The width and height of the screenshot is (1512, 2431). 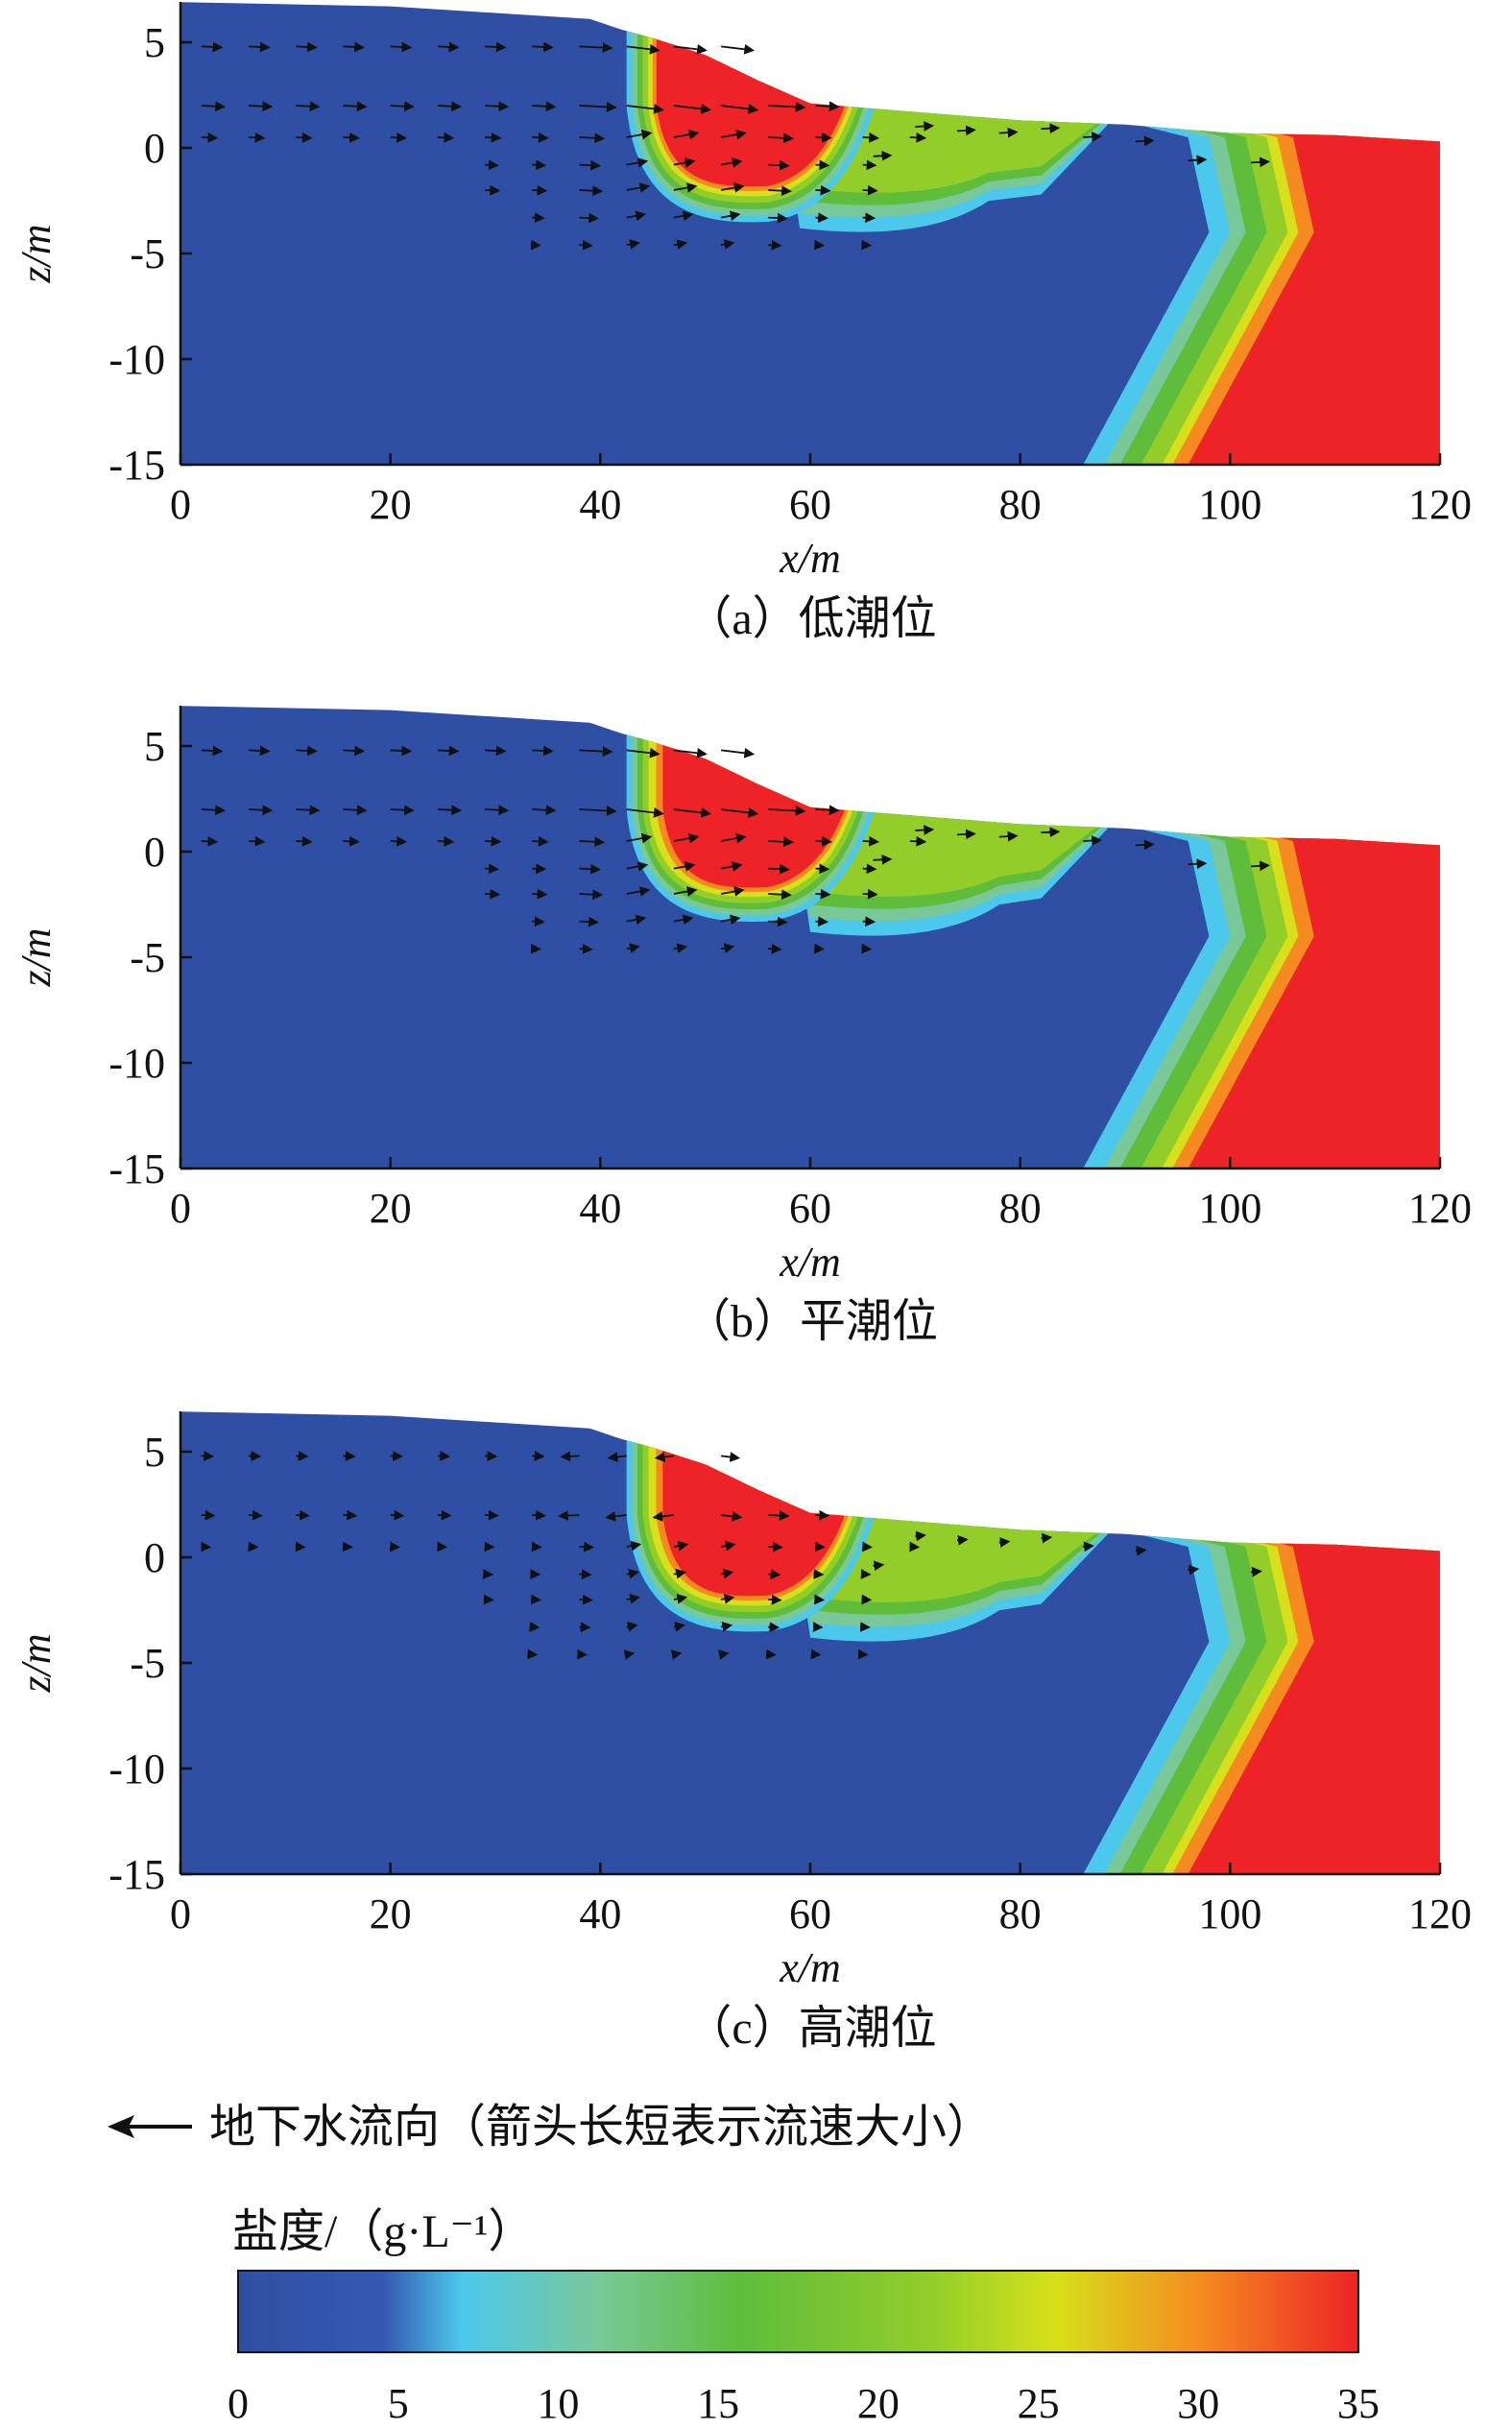 What do you see at coordinates (154, 852) in the screenshot?
I see `y-tick-label: 0` at bounding box center [154, 852].